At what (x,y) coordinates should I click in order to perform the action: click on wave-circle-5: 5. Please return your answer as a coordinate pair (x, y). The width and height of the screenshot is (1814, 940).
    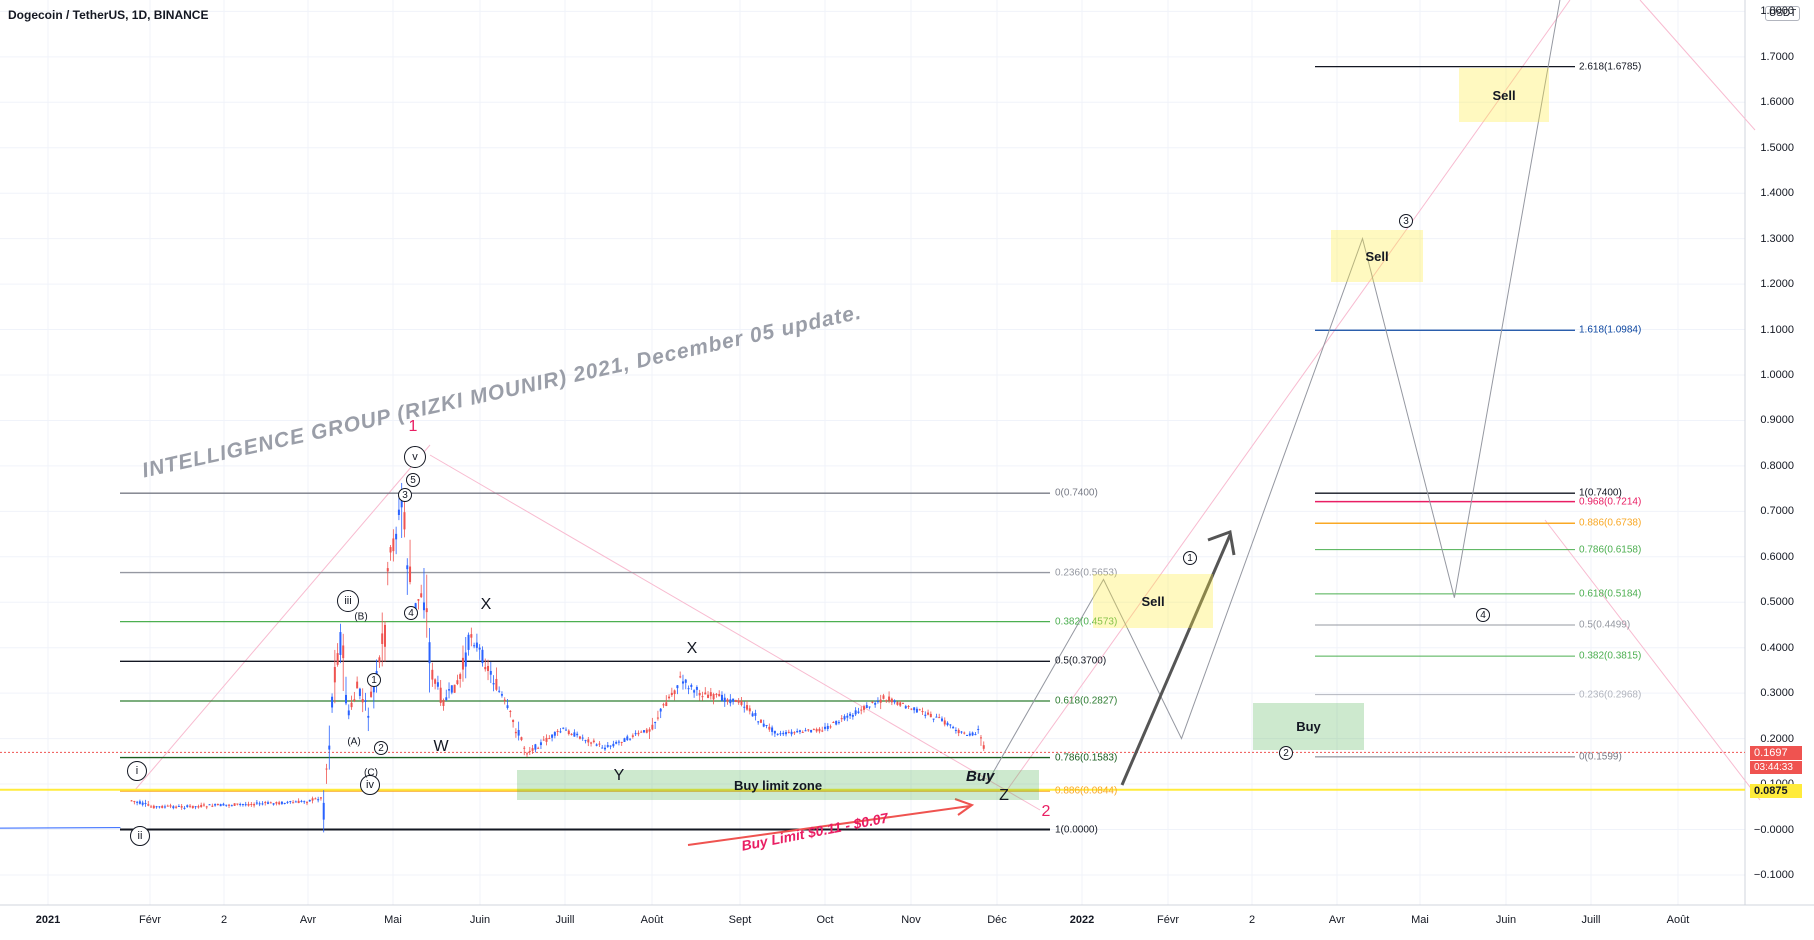
    Looking at the image, I should click on (413, 480).